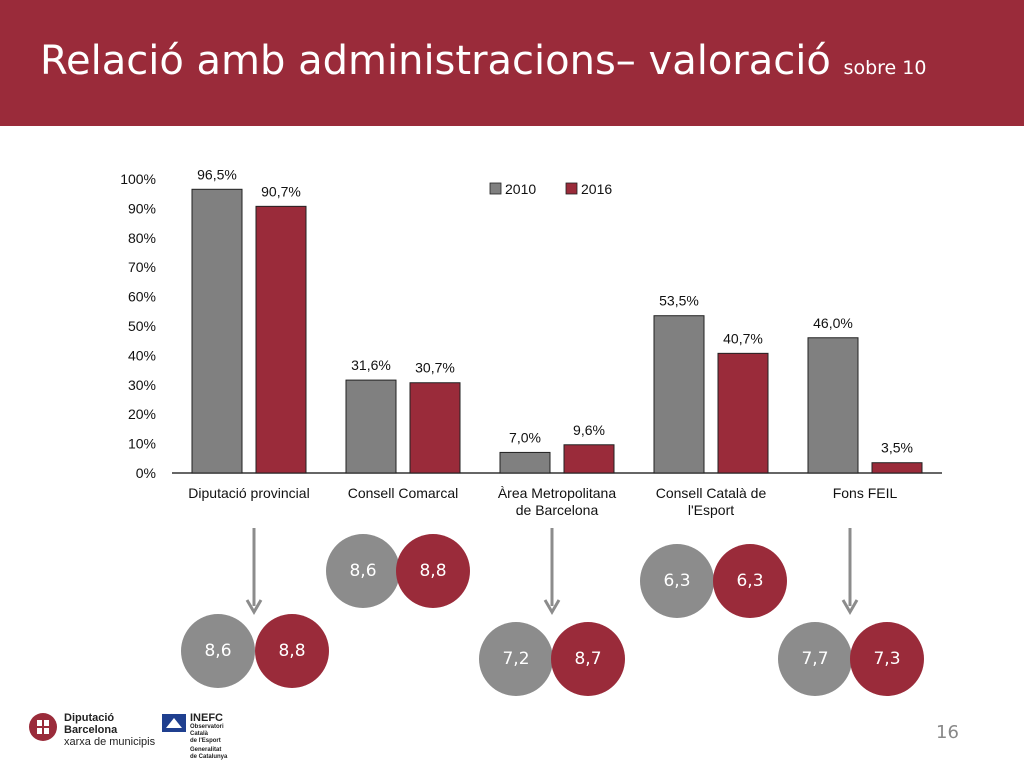  What do you see at coordinates (557, 510) in the screenshot?
I see `category-label: de Barcelona` at bounding box center [557, 510].